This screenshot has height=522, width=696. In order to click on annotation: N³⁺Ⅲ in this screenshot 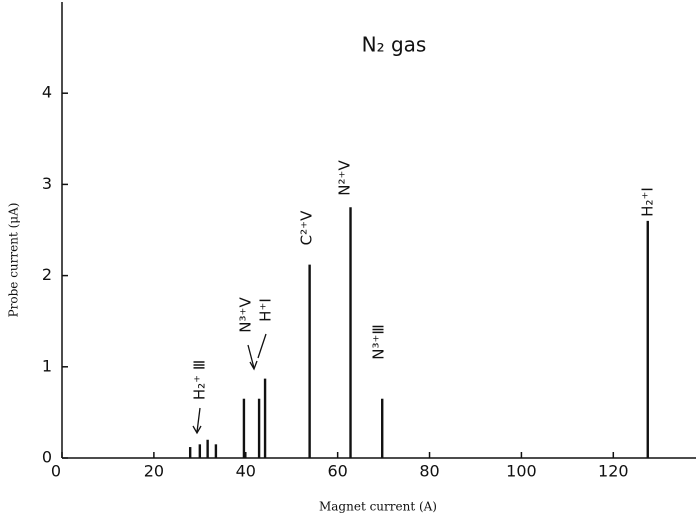, I will do `click(379, 342)`.